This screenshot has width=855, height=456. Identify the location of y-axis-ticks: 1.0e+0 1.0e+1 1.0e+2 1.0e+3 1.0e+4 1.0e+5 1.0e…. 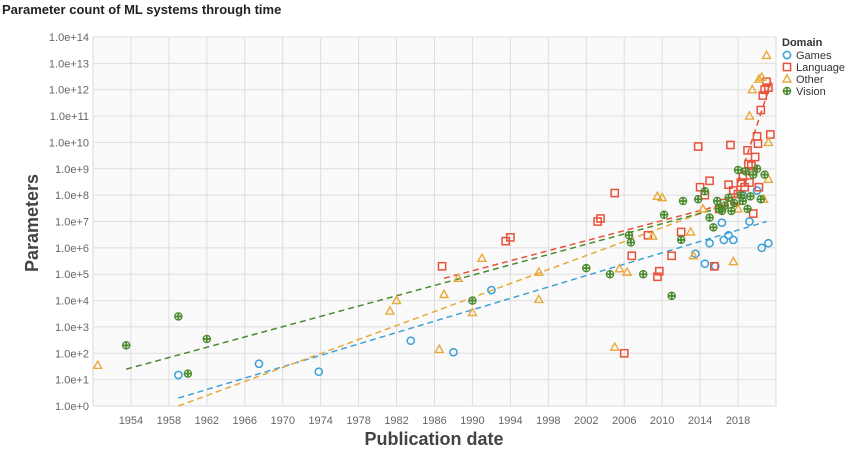
(69, 222).